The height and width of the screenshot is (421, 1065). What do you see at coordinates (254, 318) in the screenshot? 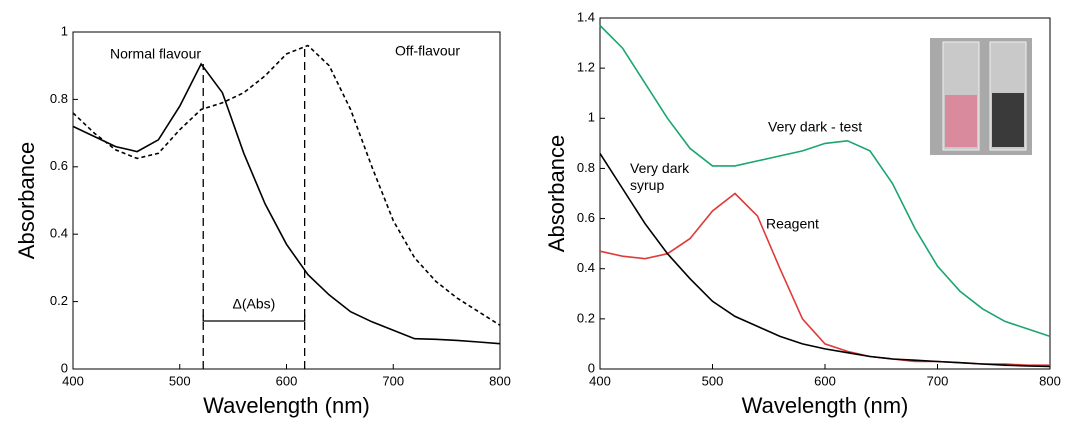
I see `delta-bracket` at bounding box center [254, 318].